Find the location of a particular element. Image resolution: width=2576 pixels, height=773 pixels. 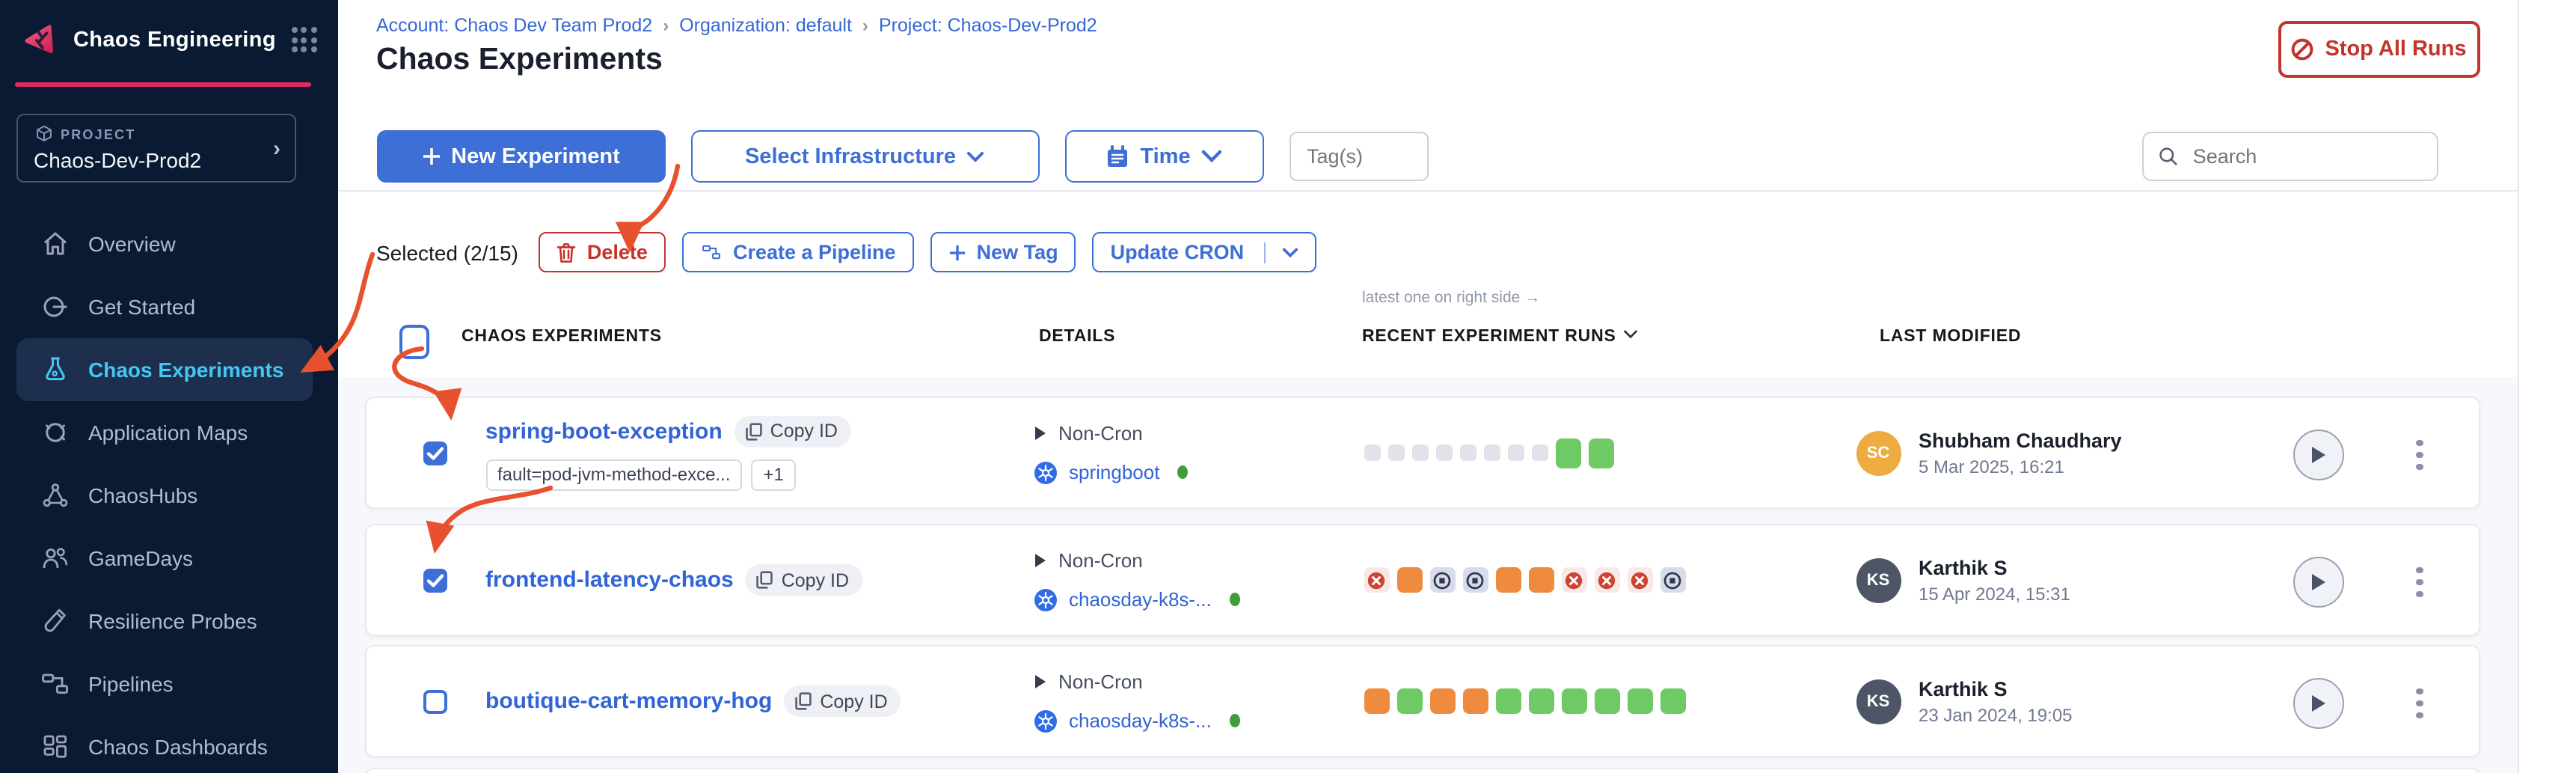

time-filter-dropdown: Time is located at coordinates (1163, 156).